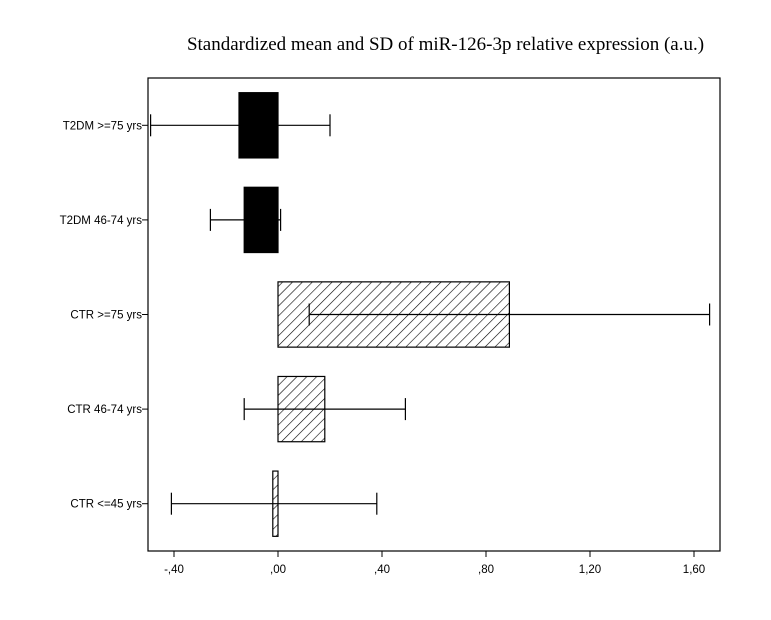  What do you see at coordinates (278, 570) in the screenshot?
I see `x-tick-label: ,00` at bounding box center [278, 570].